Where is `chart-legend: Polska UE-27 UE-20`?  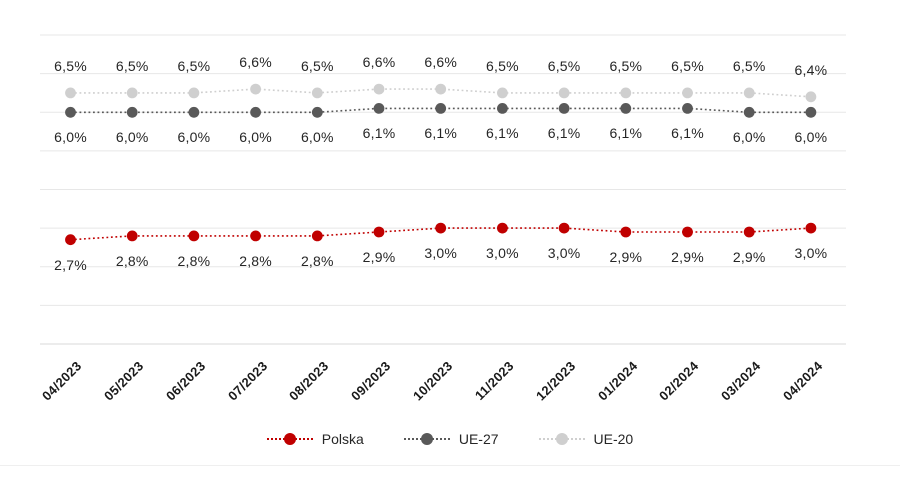 chart-legend: Polska UE-27 UE-20 is located at coordinates (450, 439).